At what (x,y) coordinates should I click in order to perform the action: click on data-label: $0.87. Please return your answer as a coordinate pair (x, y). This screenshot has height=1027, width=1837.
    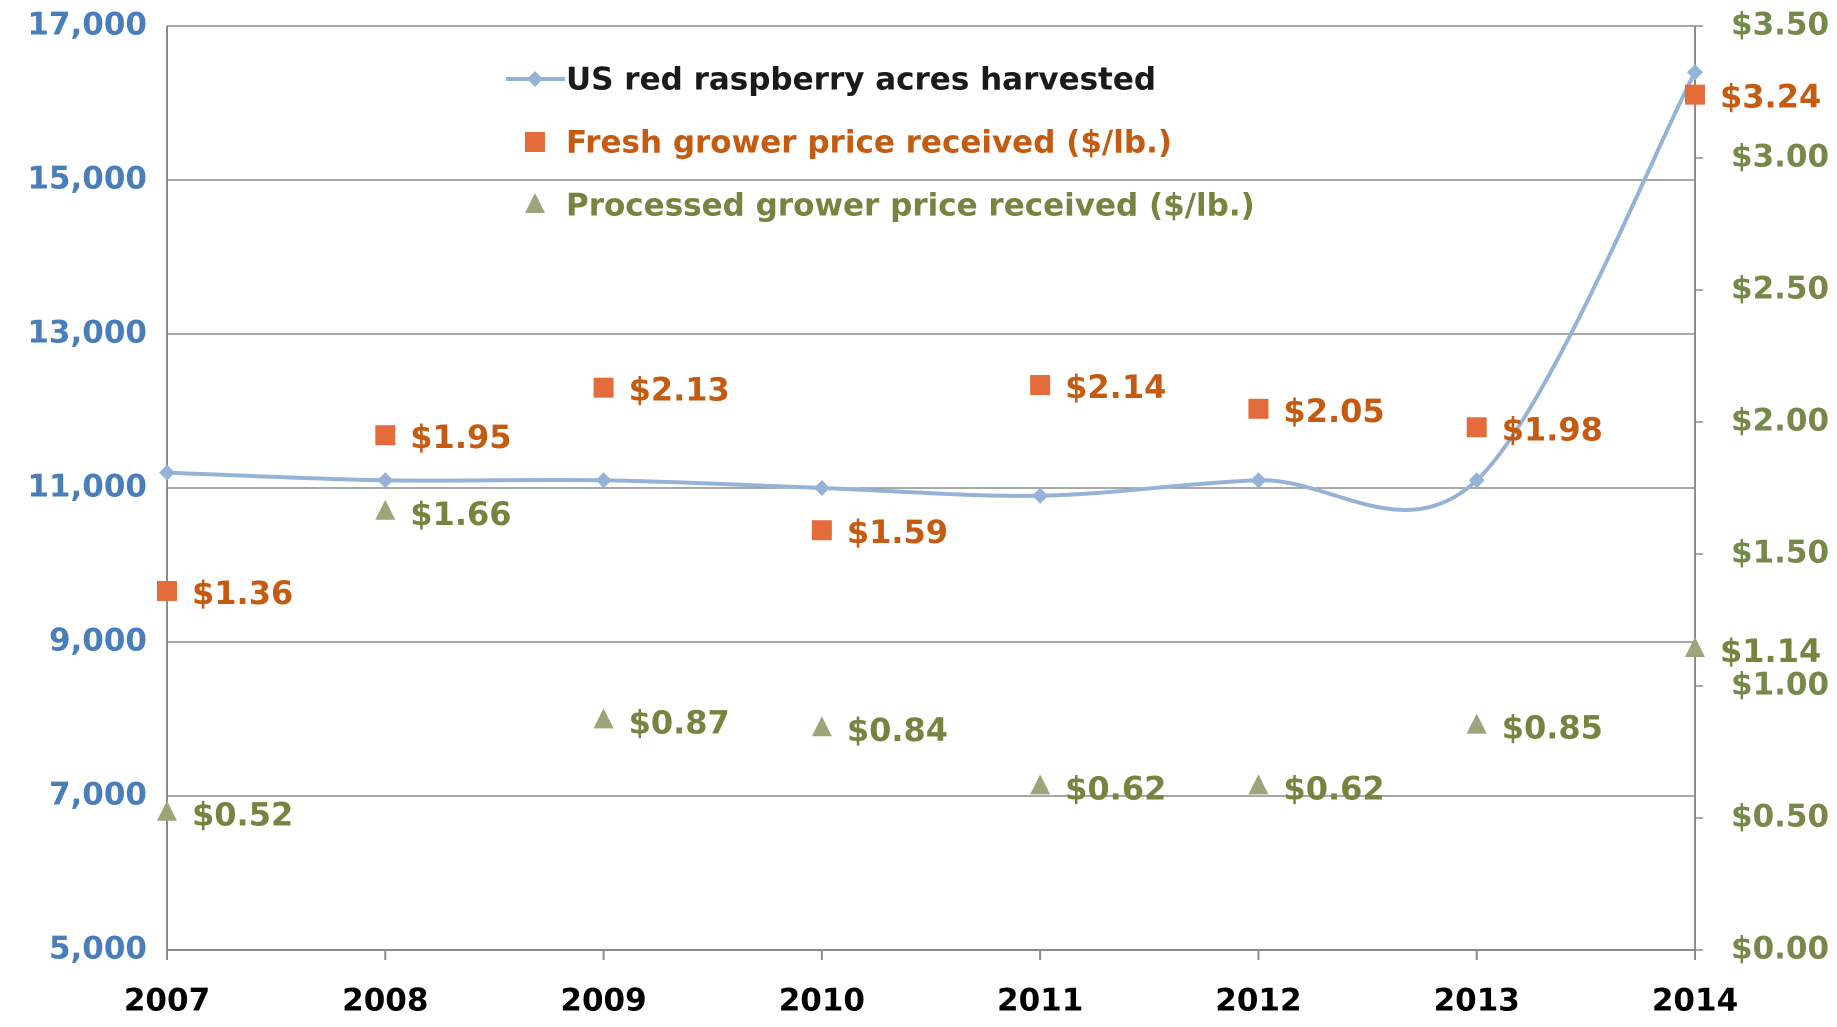
    Looking at the image, I should click on (679, 722).